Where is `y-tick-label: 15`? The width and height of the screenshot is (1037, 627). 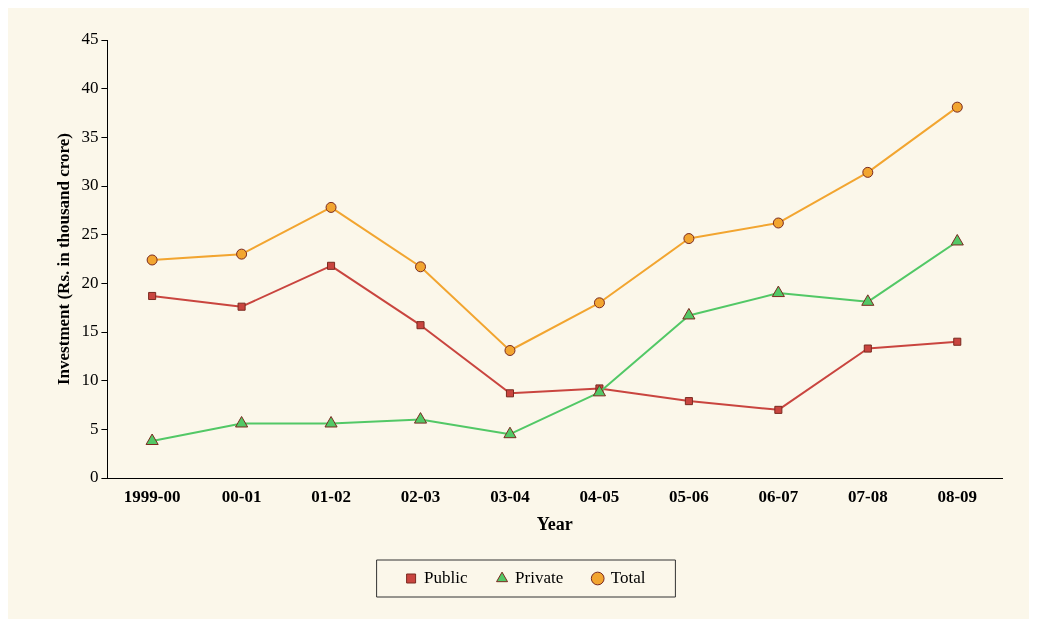 y-tick-label: 15 is located at coordinates (90, 331).